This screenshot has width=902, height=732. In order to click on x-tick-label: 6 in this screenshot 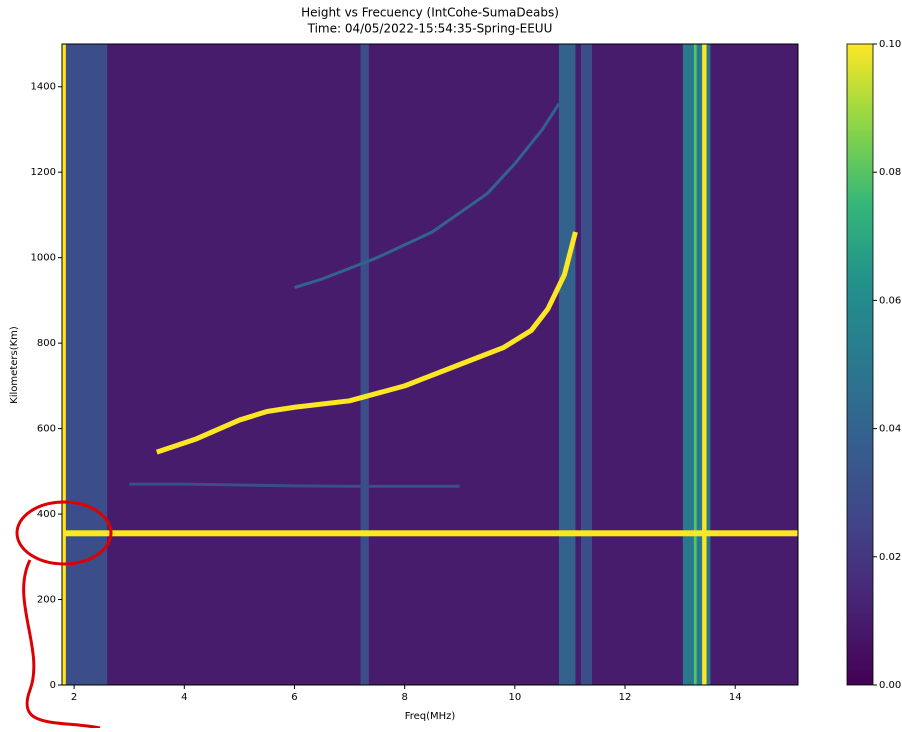, I will do `click(294, 697)`.